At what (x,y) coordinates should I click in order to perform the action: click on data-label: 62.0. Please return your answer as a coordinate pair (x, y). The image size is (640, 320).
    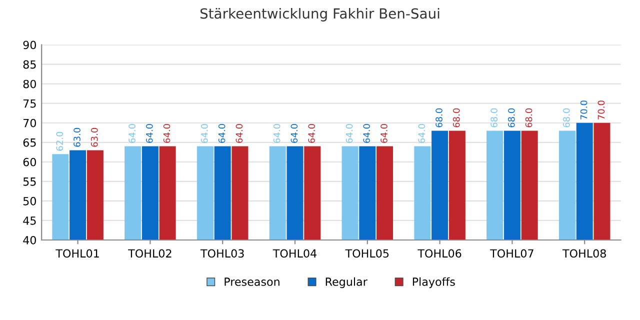
    Looking at the image, I should click on (60, 141).